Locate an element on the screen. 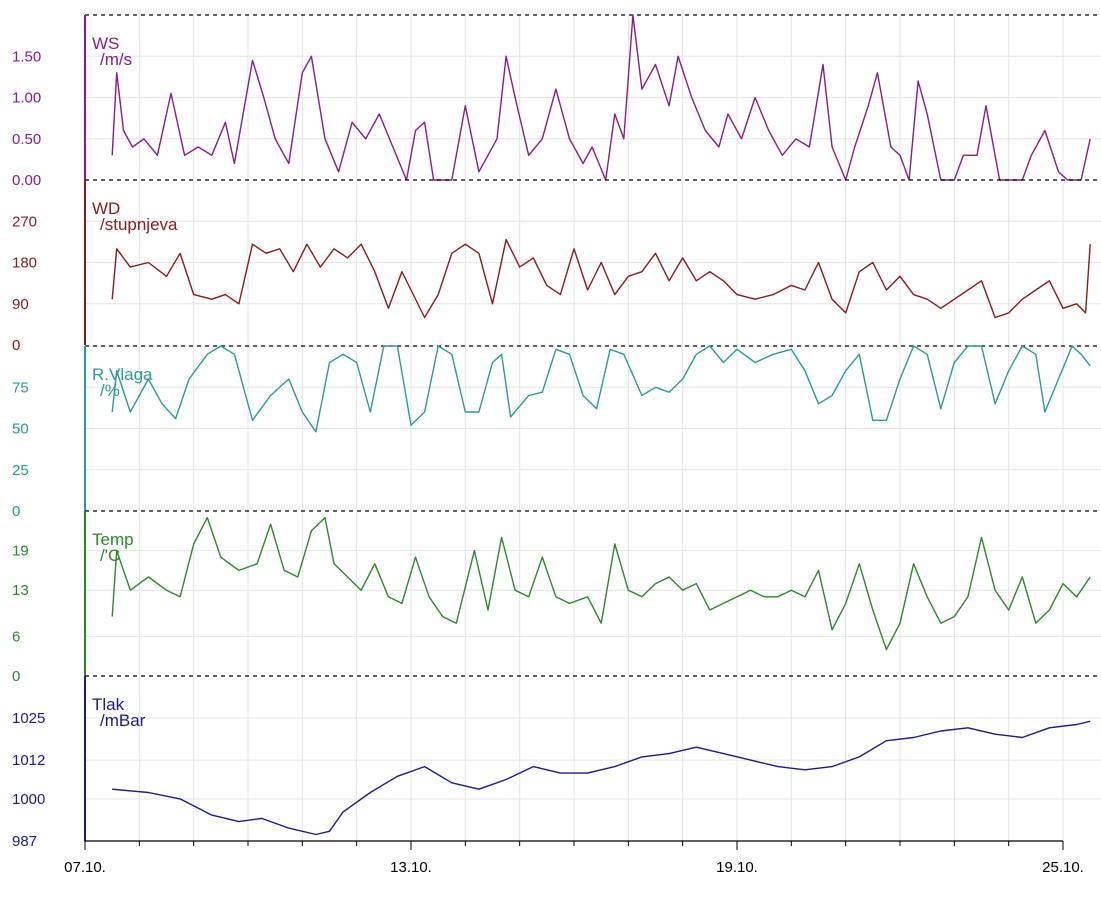 The width and height of the screenshot is (1101, 901). series-line-wd is located at coordinates (601, 278).